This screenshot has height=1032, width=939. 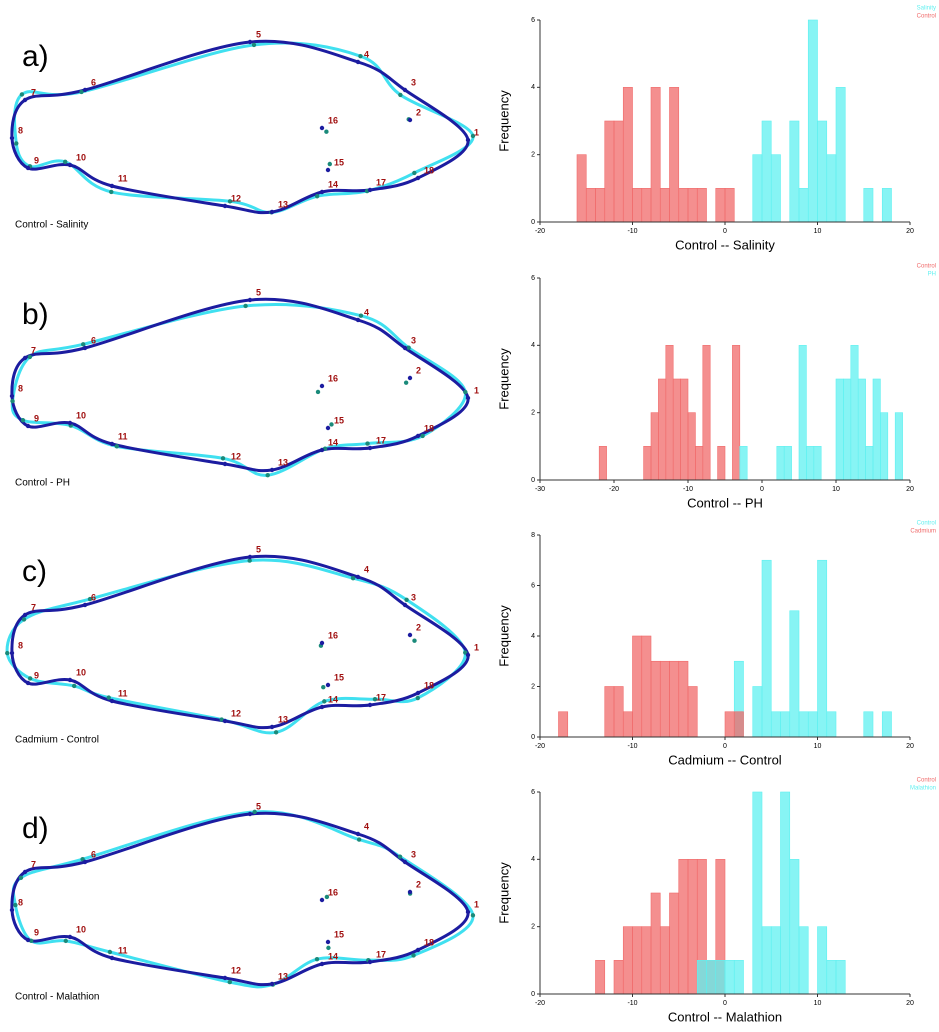 I want to click on landmark-label: 17, so click(x=381, y=440).